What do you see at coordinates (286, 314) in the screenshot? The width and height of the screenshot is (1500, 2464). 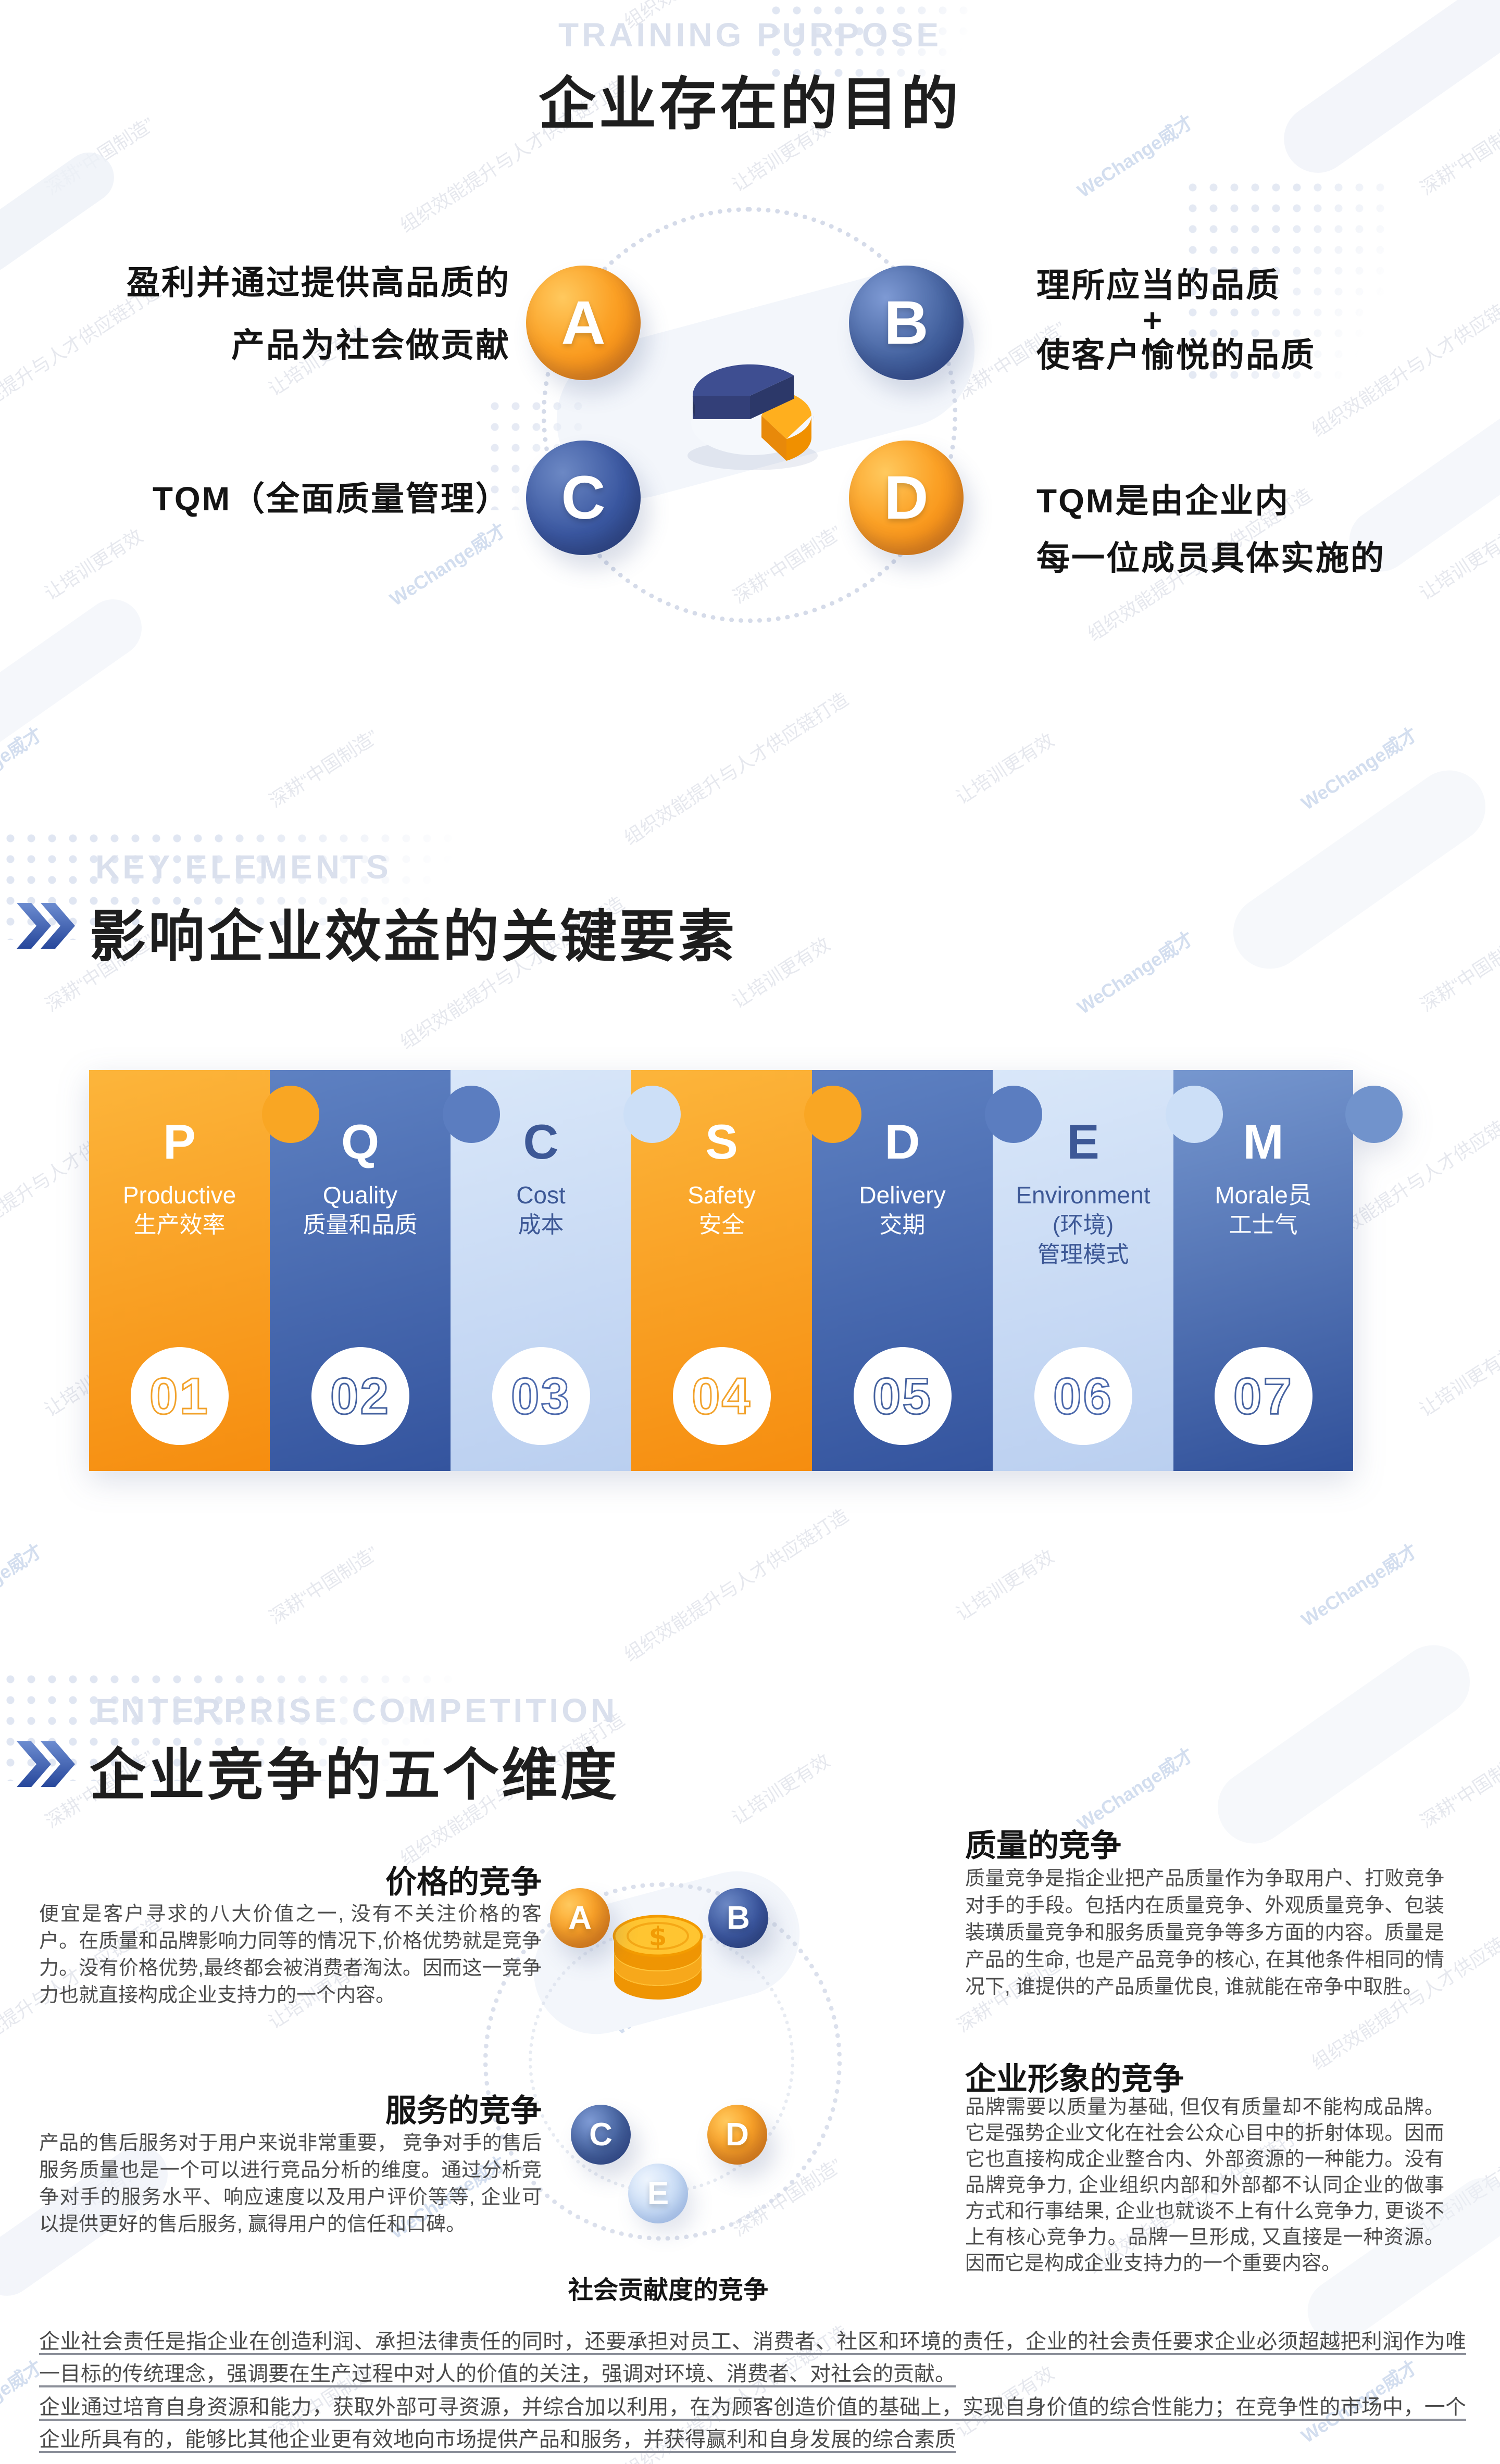 I see `text-a: 盈利并通过提供高品质的 产品为社会做贡献` at bounding box center [286, 314].